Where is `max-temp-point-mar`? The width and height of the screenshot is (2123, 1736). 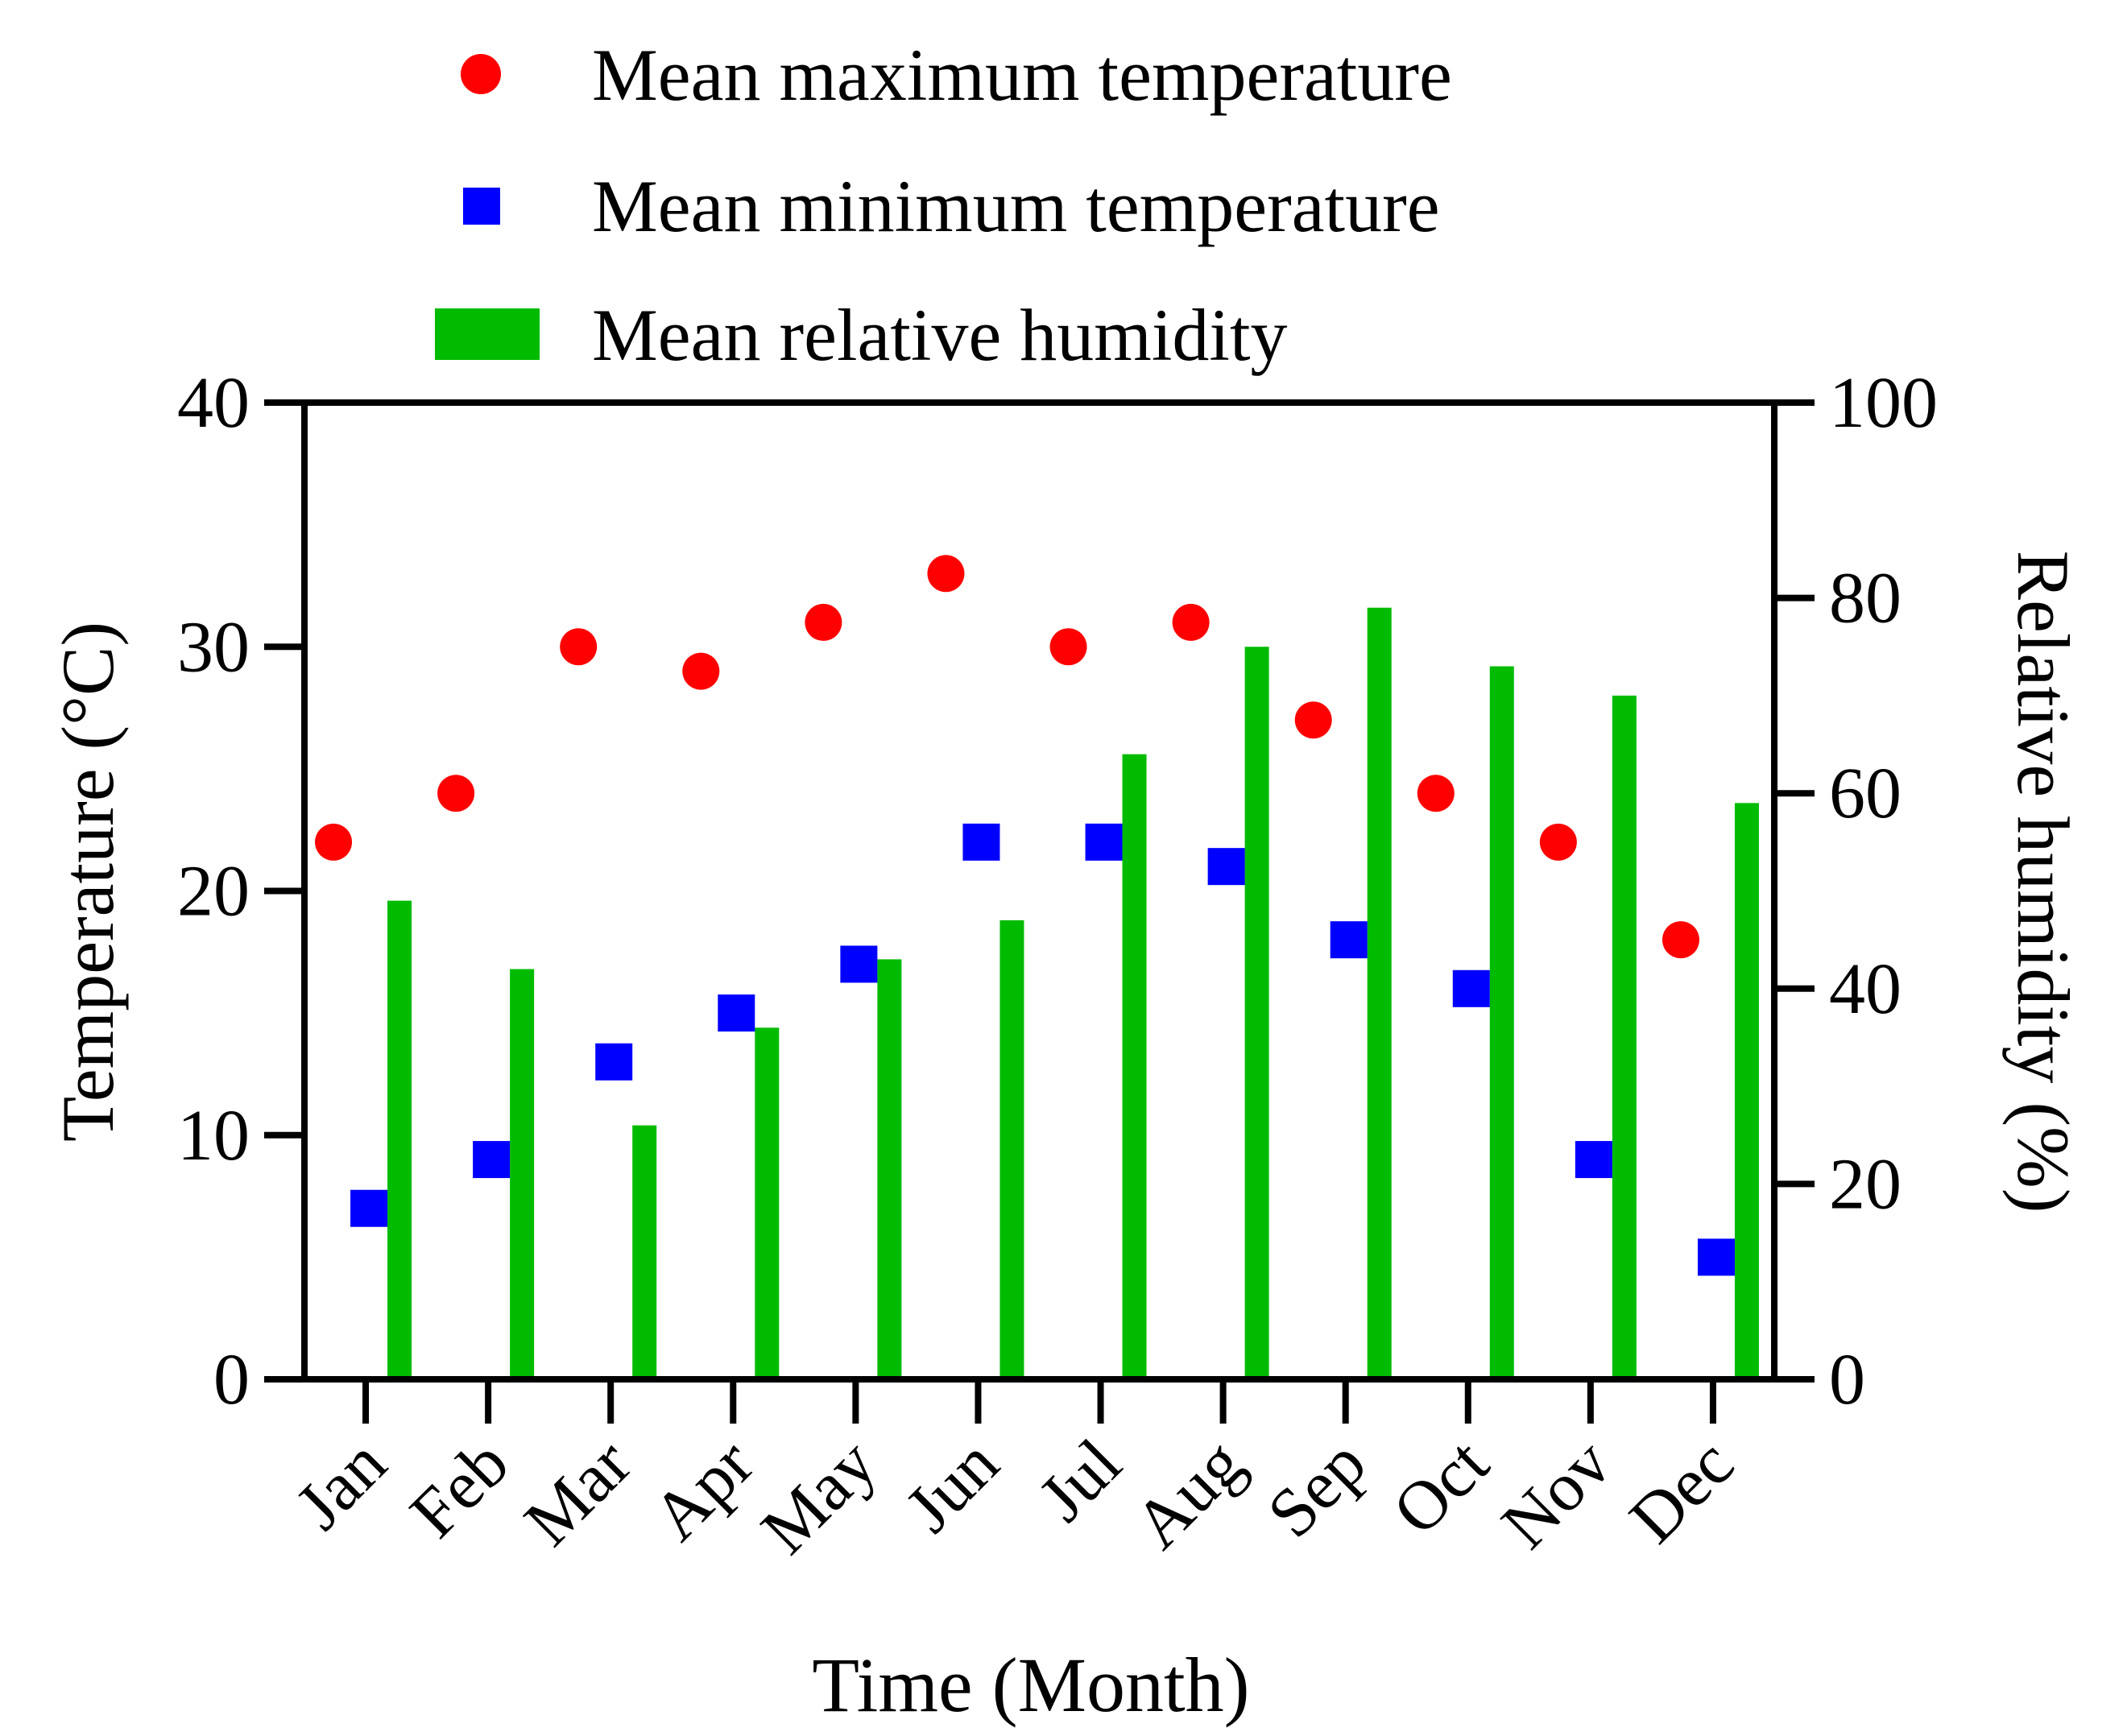
max-temp-point-mar is located at coordinates (579, 647).